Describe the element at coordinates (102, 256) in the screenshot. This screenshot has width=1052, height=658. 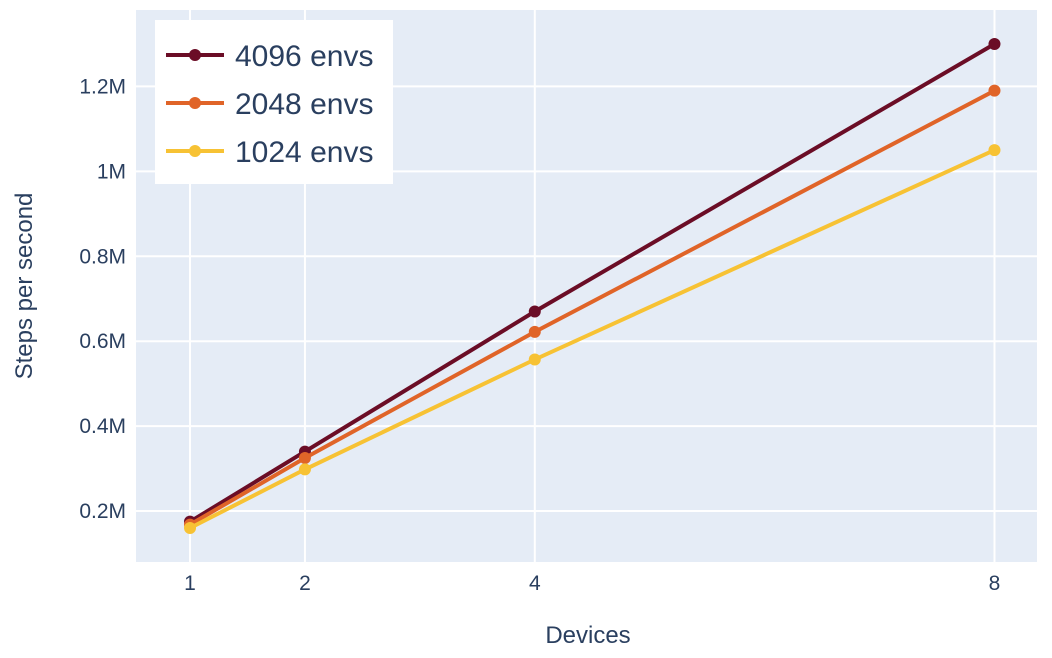
I see `y-tick-label: 0.8M` at that location.